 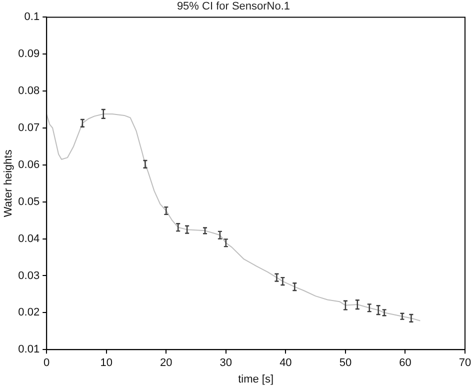 What do you see at coordinates (29, 276) in the screenshot?
I see `y-tick-label: 0.03` at bounding box center [29, 276].